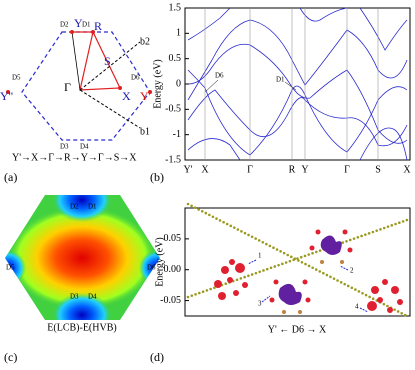 The height and width of the screenshot is (370, 415). What do you see at coordinates (260, 304) in the screenshot?
I see `marker-label: 3` at bounding box center [260, 304].